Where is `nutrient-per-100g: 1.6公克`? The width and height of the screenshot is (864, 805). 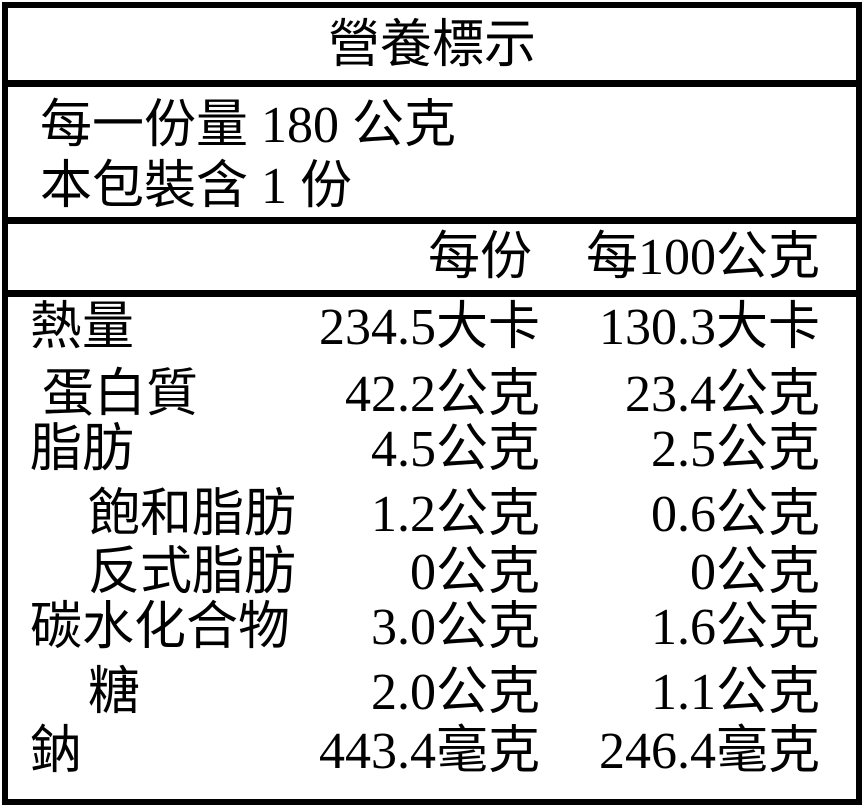
nutrient-per-100g: 1.6公克 is located at coordinates (735, 627).